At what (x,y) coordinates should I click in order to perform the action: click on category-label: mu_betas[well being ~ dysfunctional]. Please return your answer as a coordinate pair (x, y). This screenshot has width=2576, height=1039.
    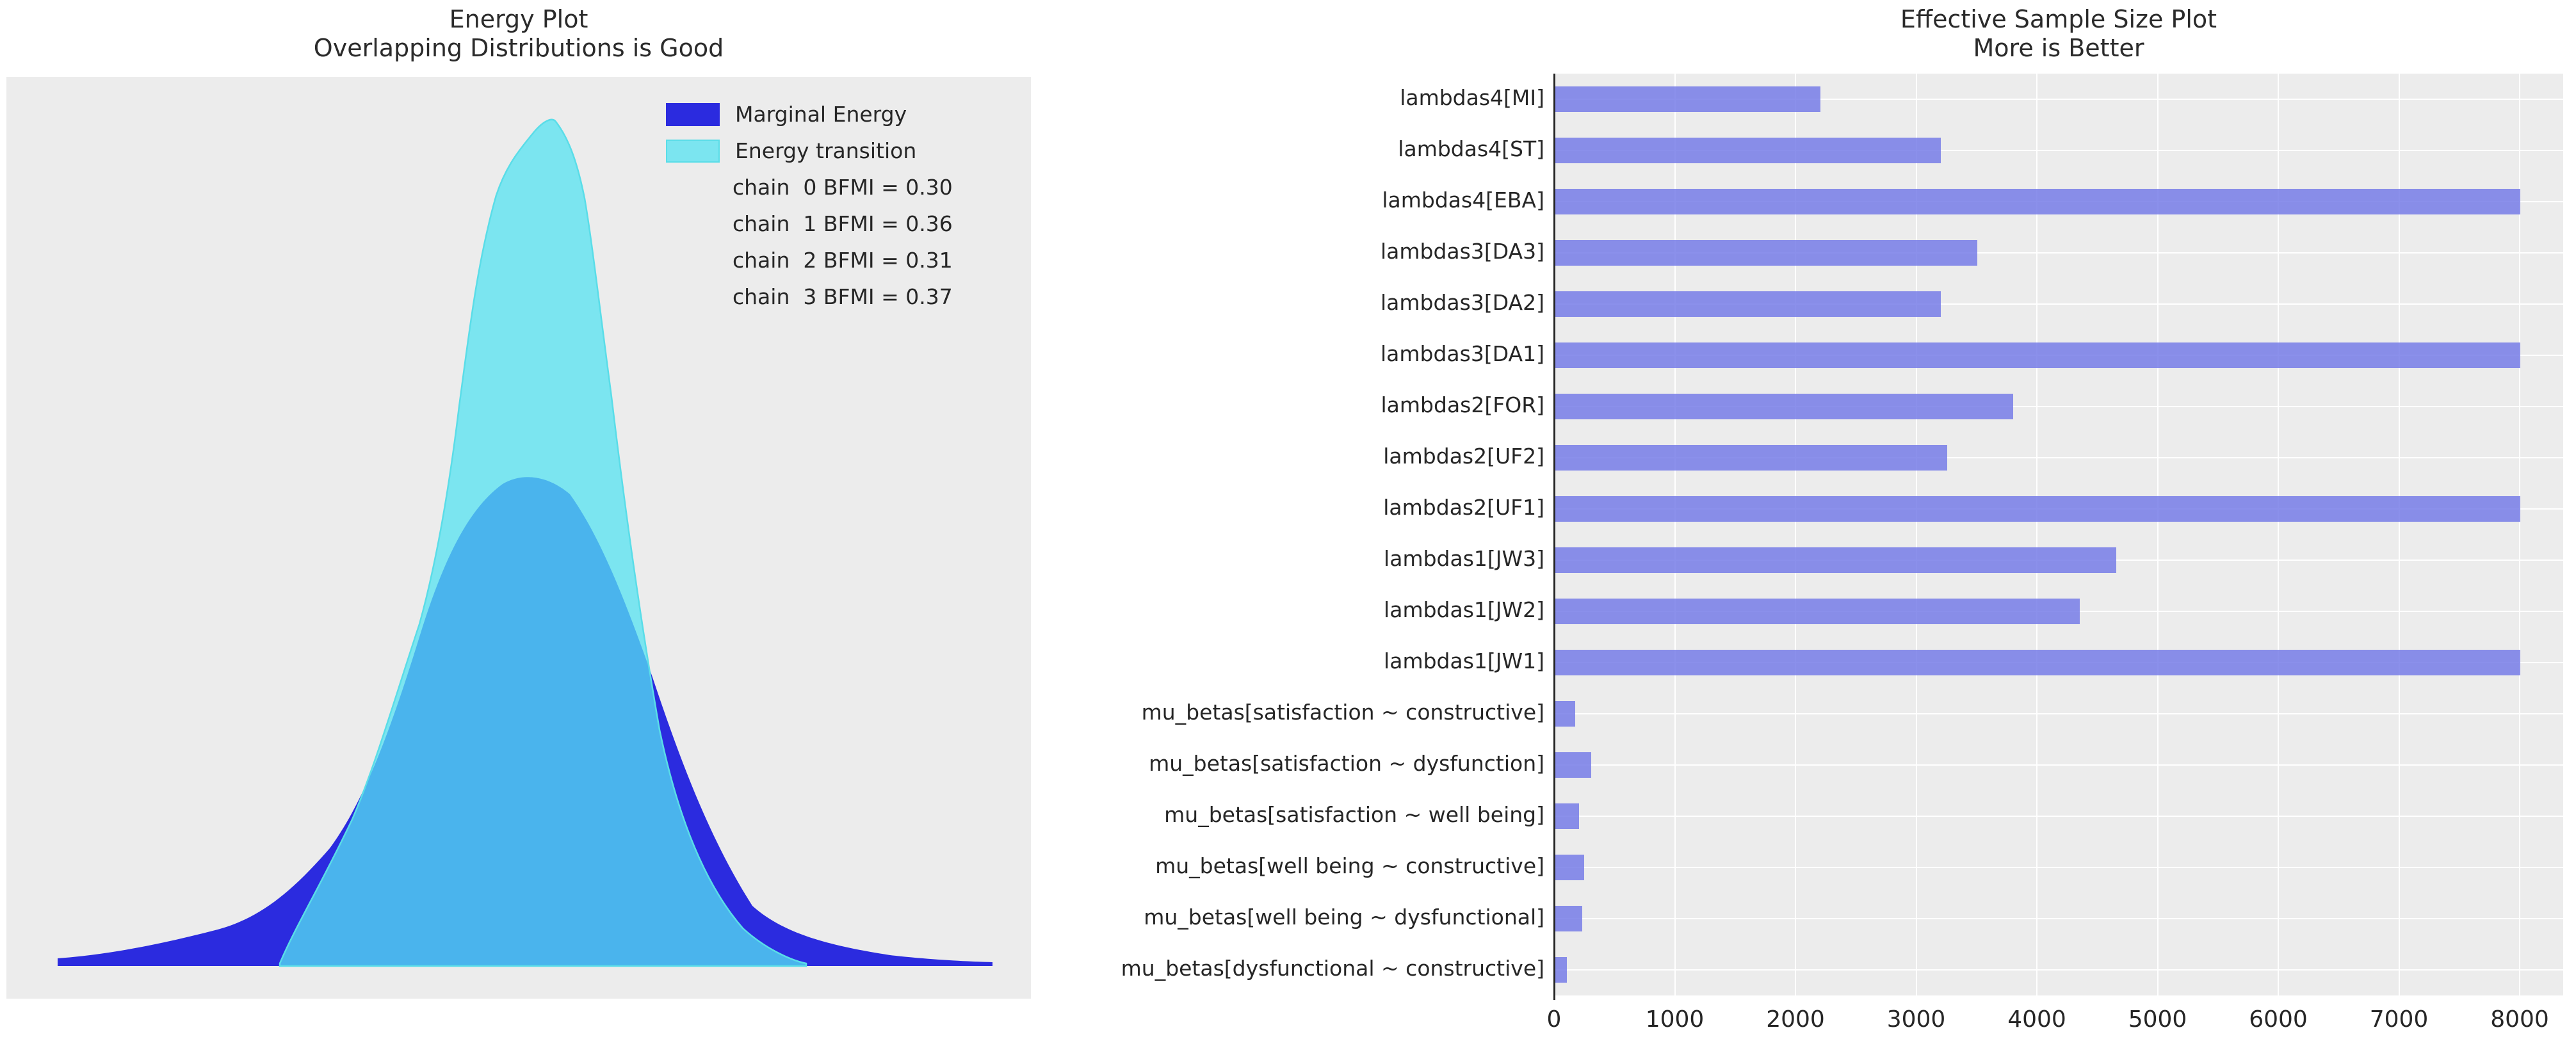
    Looking at the image, I should click on (1344, 917).